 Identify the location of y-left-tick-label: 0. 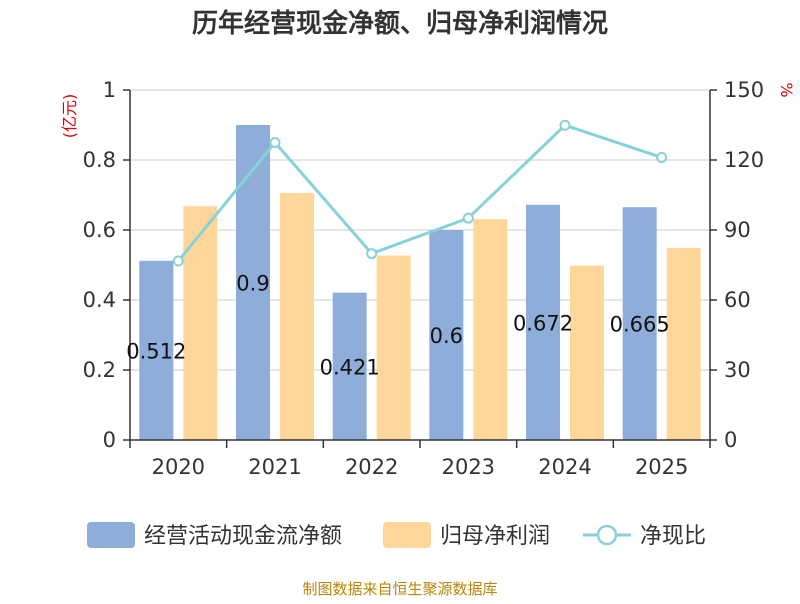
(109, 440).